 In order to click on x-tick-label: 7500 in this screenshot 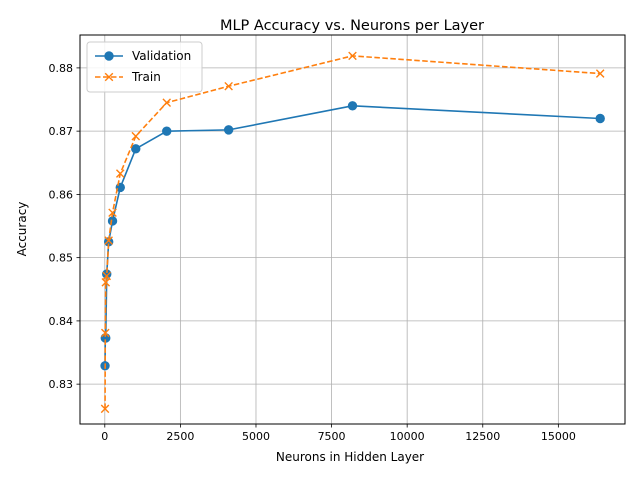, I will do `click(332, 436)`.